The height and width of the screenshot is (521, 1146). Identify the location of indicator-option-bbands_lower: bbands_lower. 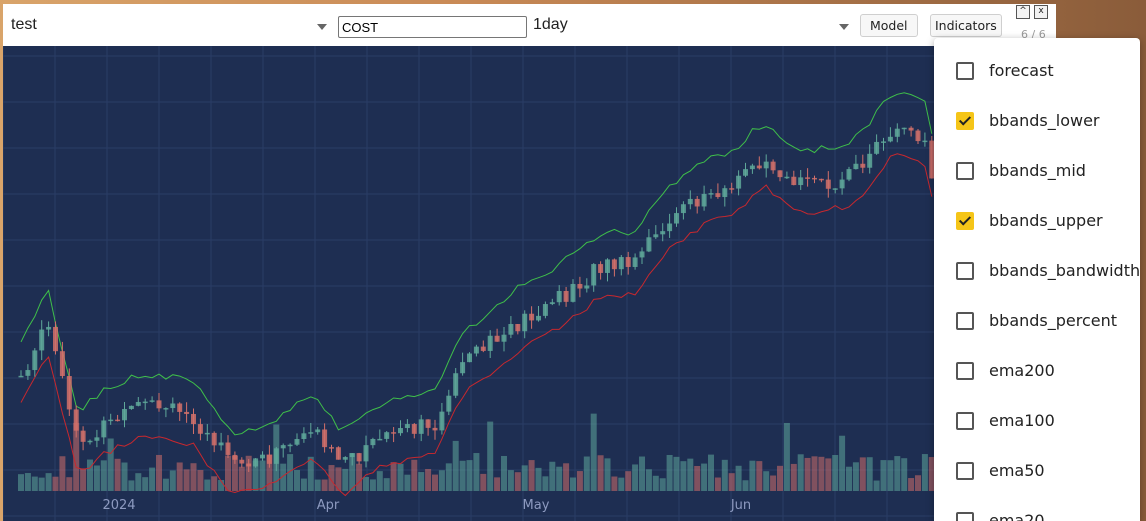
(1037, 121).